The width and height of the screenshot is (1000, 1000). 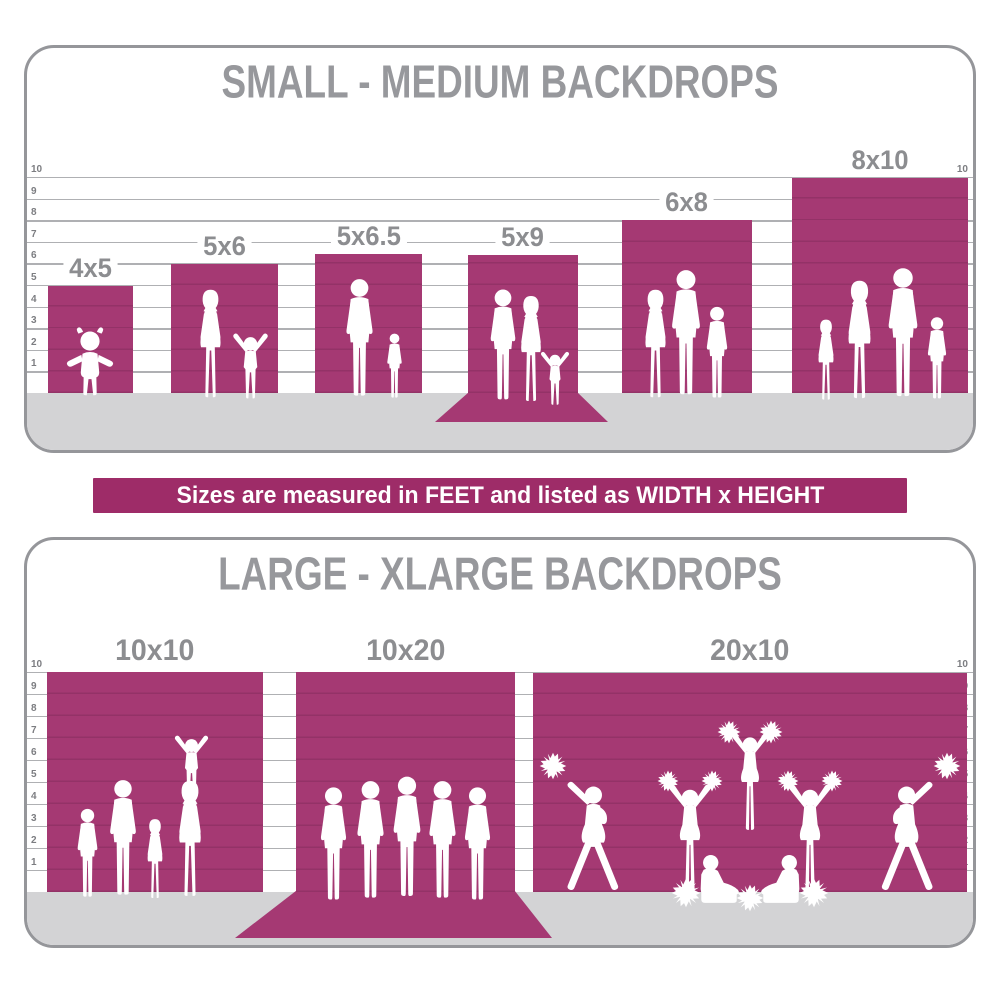 What do you see at coordinates (368, 236) in the screenshot?
I see `backdrop-label-5x6-5: 5x6.5` at bounding box center [368, 236].